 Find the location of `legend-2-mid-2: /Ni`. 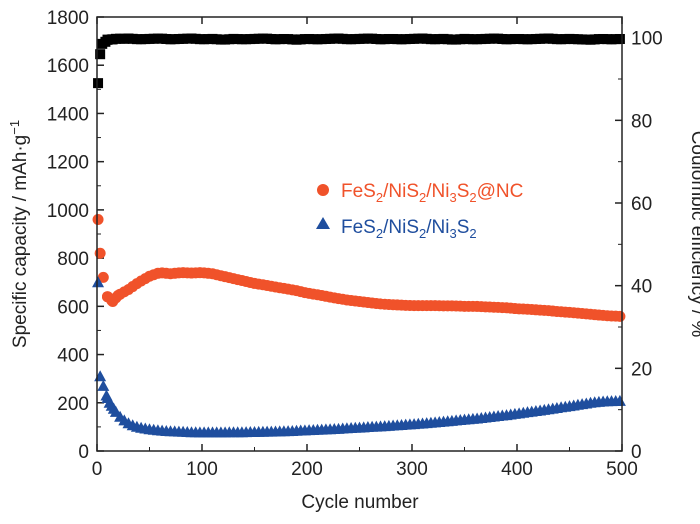

legend-2-mid-2: /Ni is located at coordinates (437, 227).